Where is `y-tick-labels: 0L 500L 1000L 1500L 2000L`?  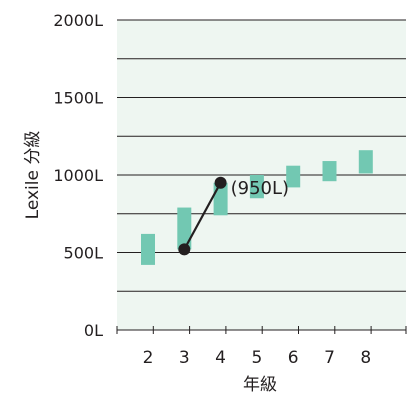 y-tick-labels: 0L 500L 1000L 1500L 2000L is located at coordinates (78, 175).